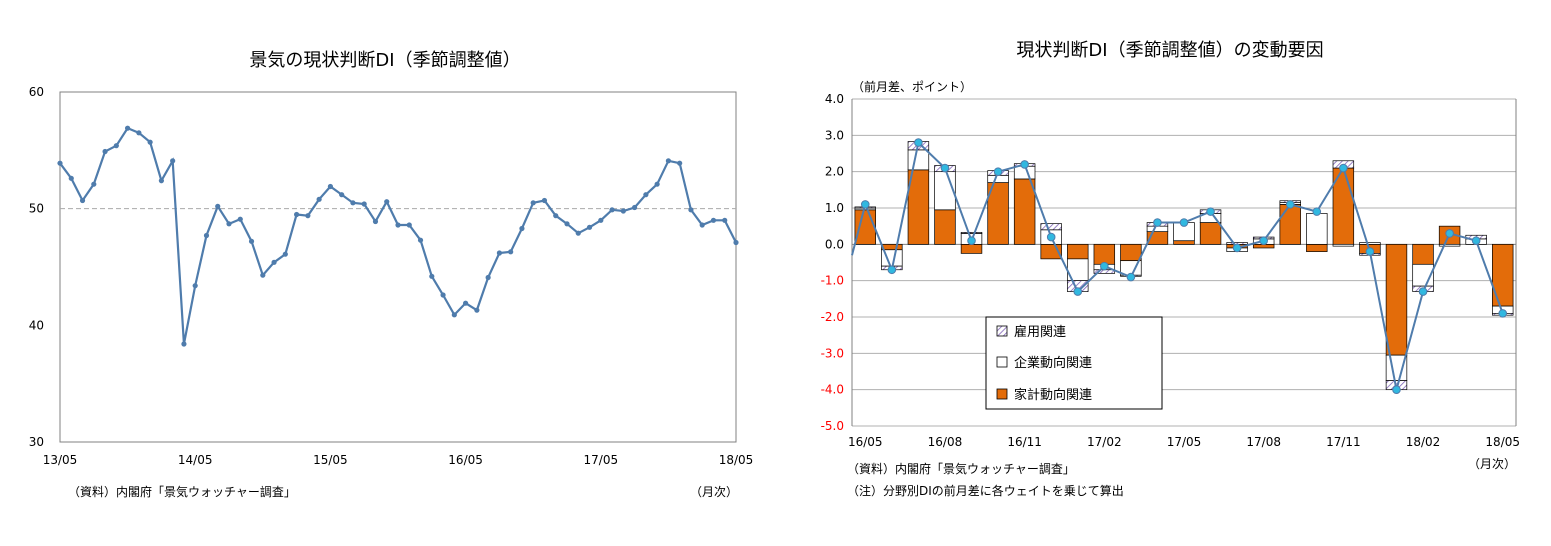  Describe the element at coordinates (1502, 442) in the screenshot. I see `right-x-tick-label: 18/05` at that location.